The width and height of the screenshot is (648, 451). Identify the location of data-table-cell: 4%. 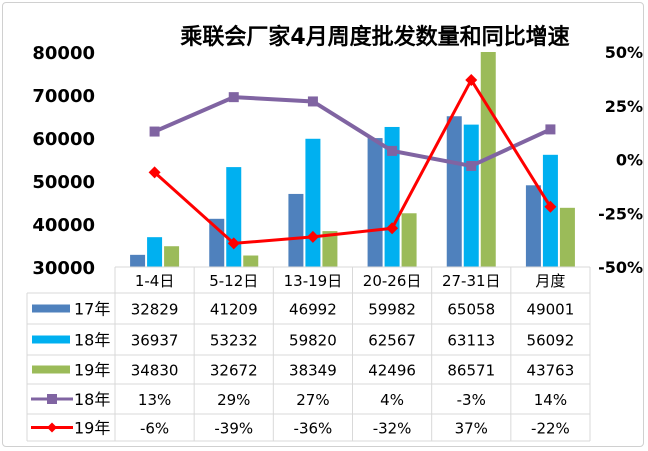
(392, 400).